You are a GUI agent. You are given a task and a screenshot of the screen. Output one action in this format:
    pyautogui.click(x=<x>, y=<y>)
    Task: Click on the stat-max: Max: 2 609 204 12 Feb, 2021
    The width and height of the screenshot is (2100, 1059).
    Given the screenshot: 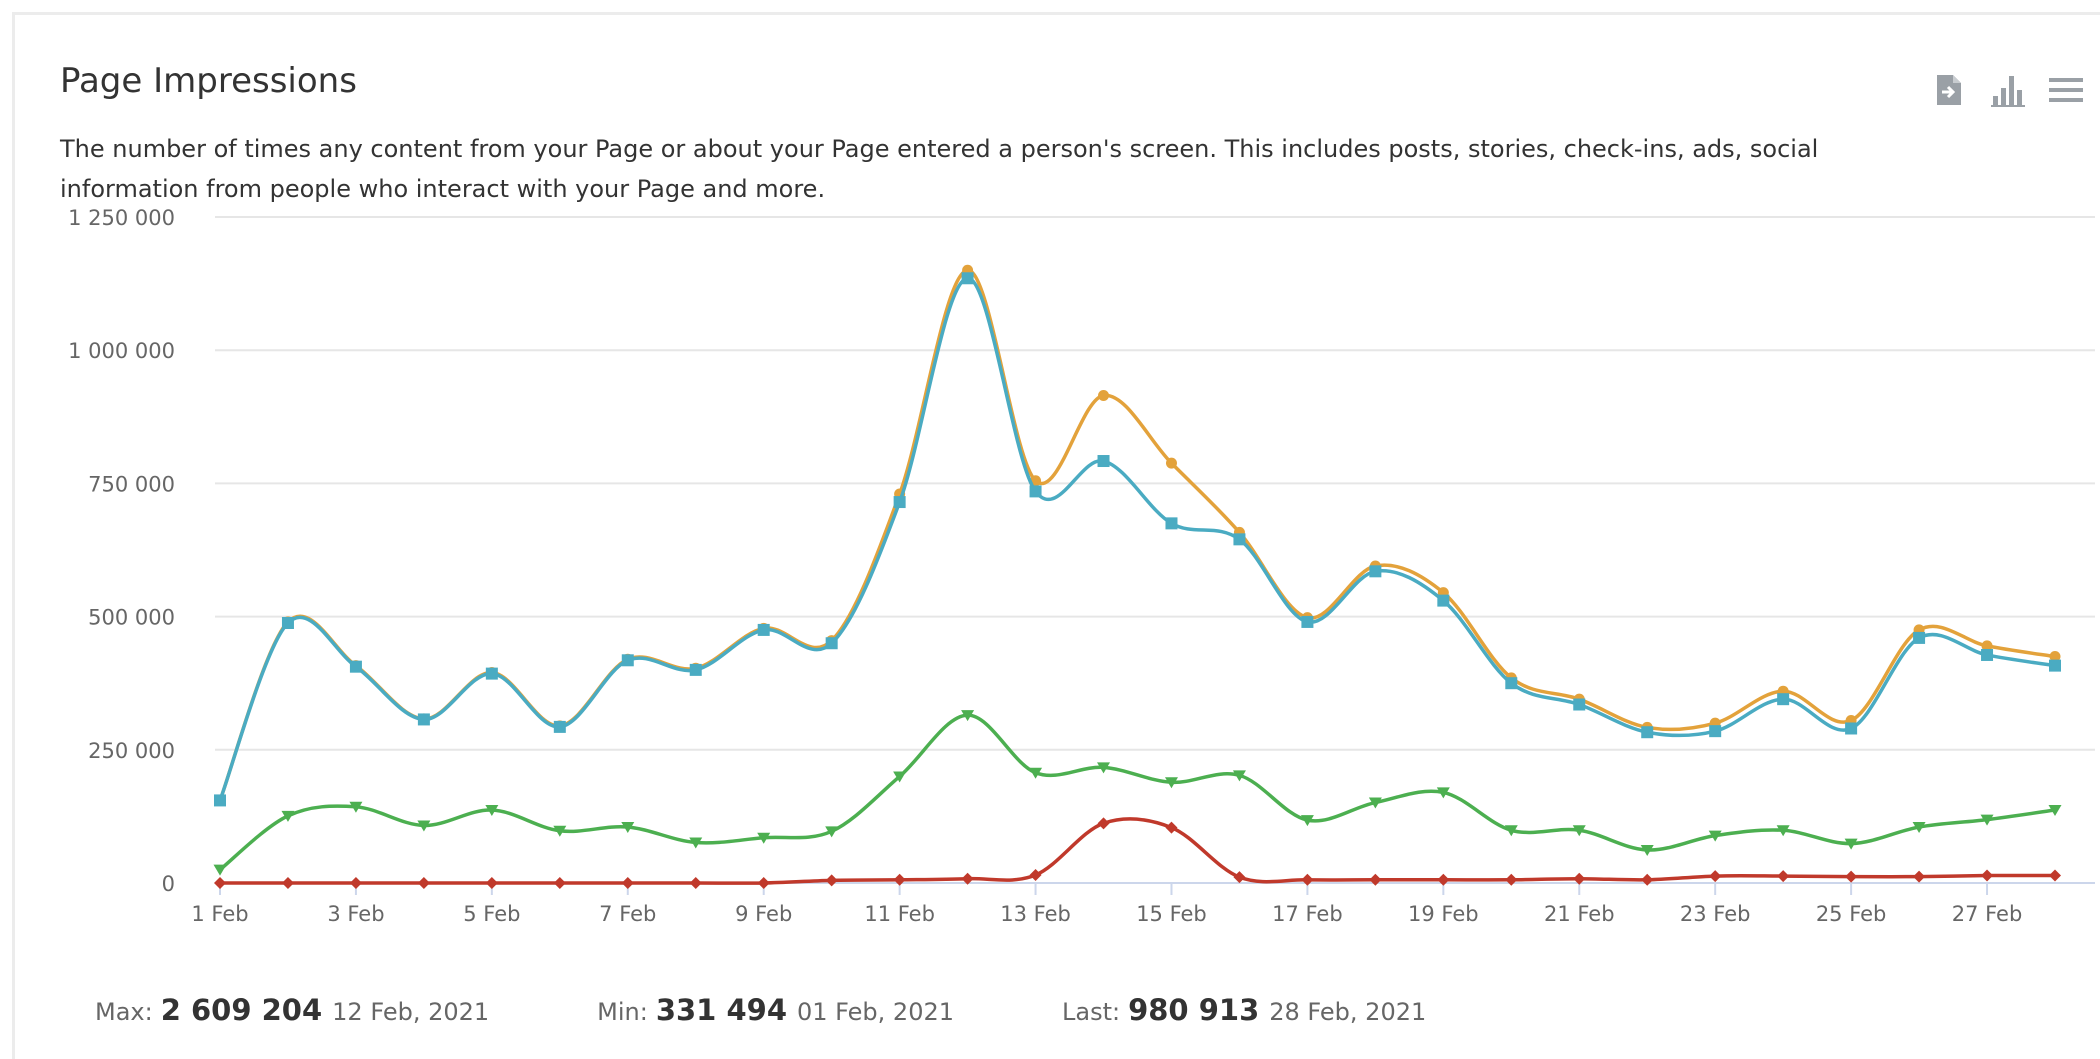 What is the action you would take?
    pyautogui.click(x=292, y=1010)
    